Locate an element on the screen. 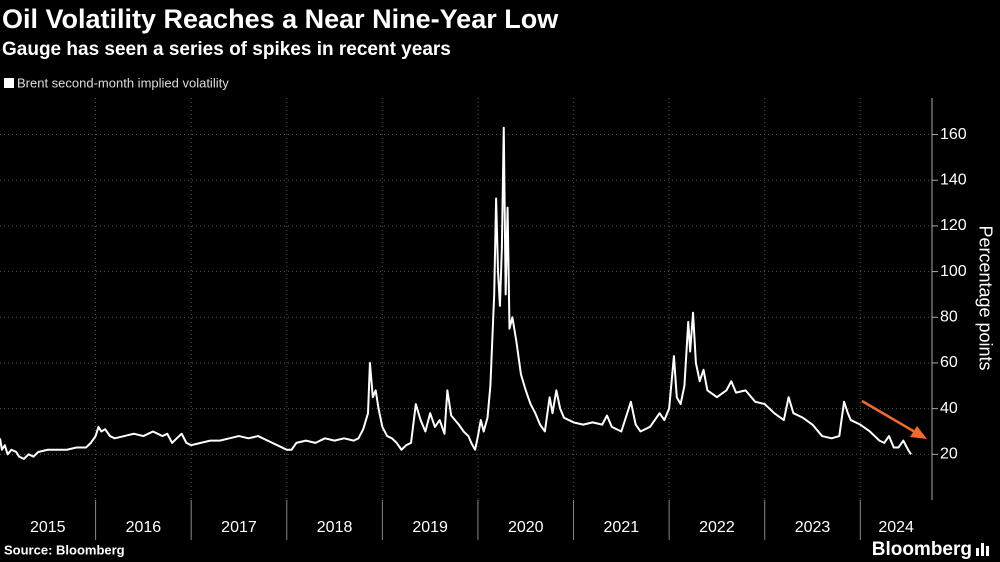 The height and width of the screenshot is (562, 1000). x-tick-label: 2023 is located at coordinates (813, 527).